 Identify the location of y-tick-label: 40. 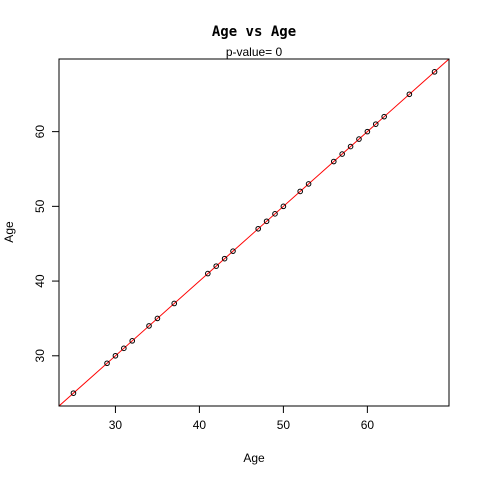
(40, 281).